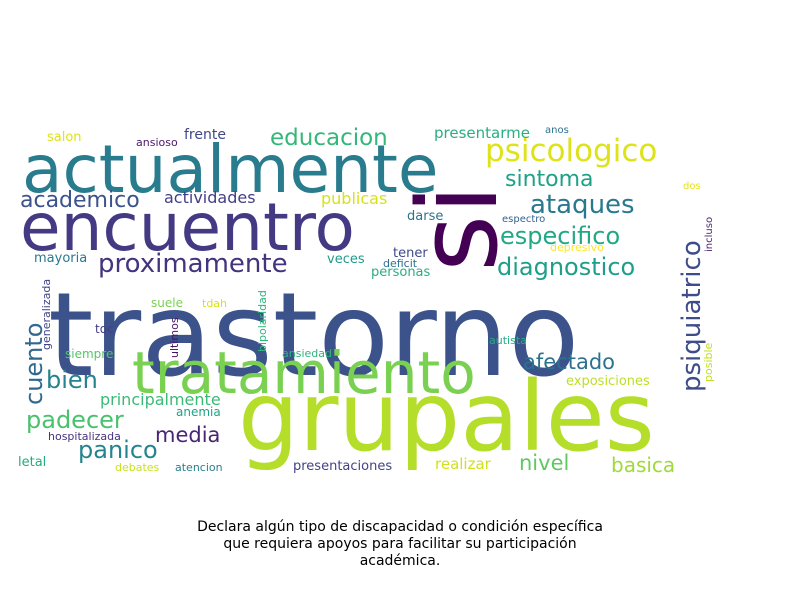  What do you see at coordinates (32, 462) in the screenshot?
I see `word-letal: letal` at bounding box center [32, 462].